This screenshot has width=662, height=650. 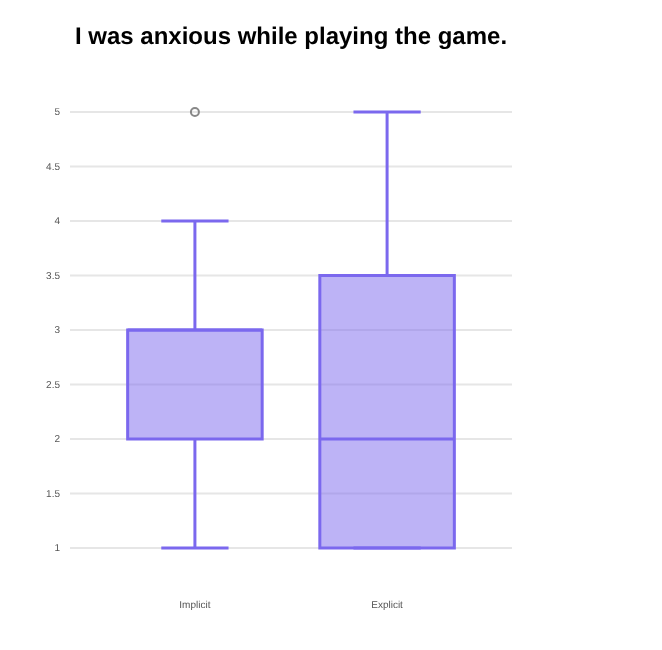 I want to click on chart-title: I was anxious while playing the game., so click(x=291, y=36).